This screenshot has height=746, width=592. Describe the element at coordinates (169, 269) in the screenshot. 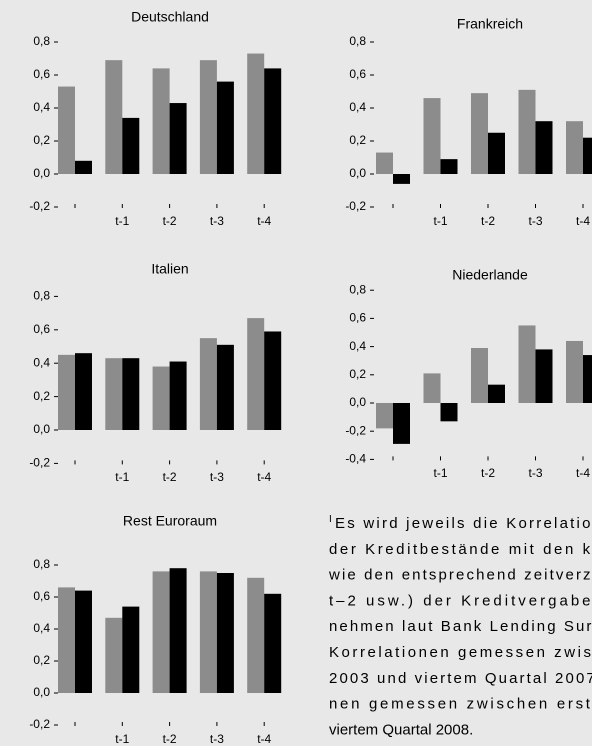

I see `chart-title: Italien` at that location.